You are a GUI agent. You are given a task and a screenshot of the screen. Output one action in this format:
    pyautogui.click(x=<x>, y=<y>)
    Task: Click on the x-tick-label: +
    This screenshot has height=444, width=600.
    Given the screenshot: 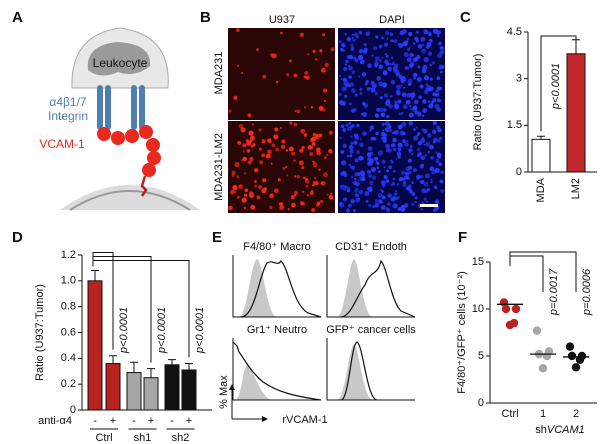 What is the action you would take?
    pyautogui.click(x=113, y=421)
    